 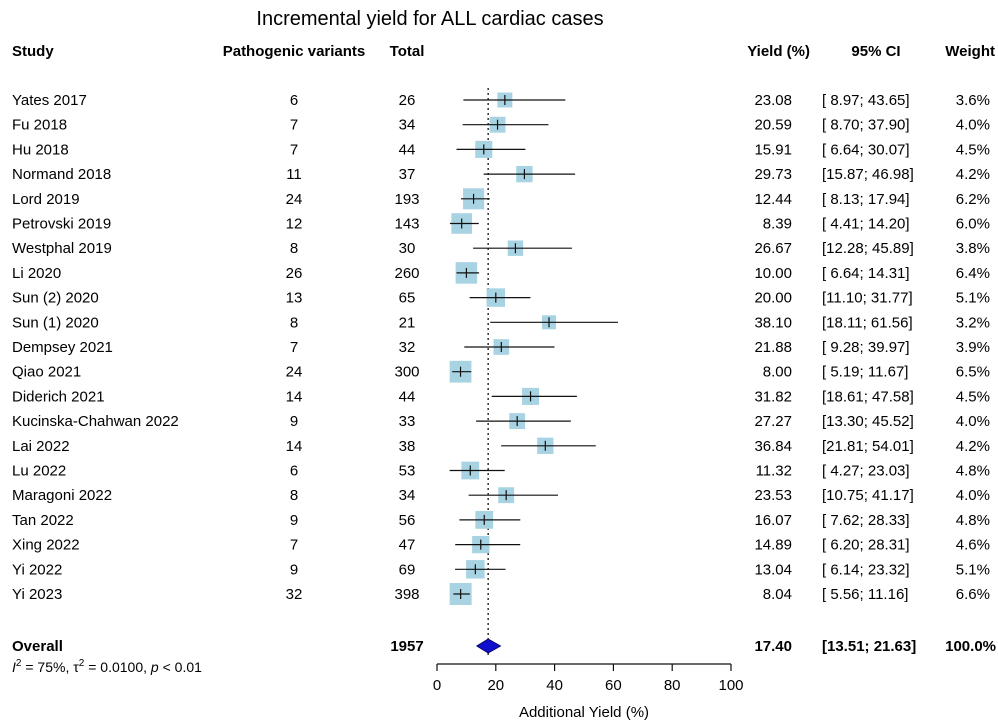 I want to click on study-name: Yi 2022, so click(x=37, y=569).